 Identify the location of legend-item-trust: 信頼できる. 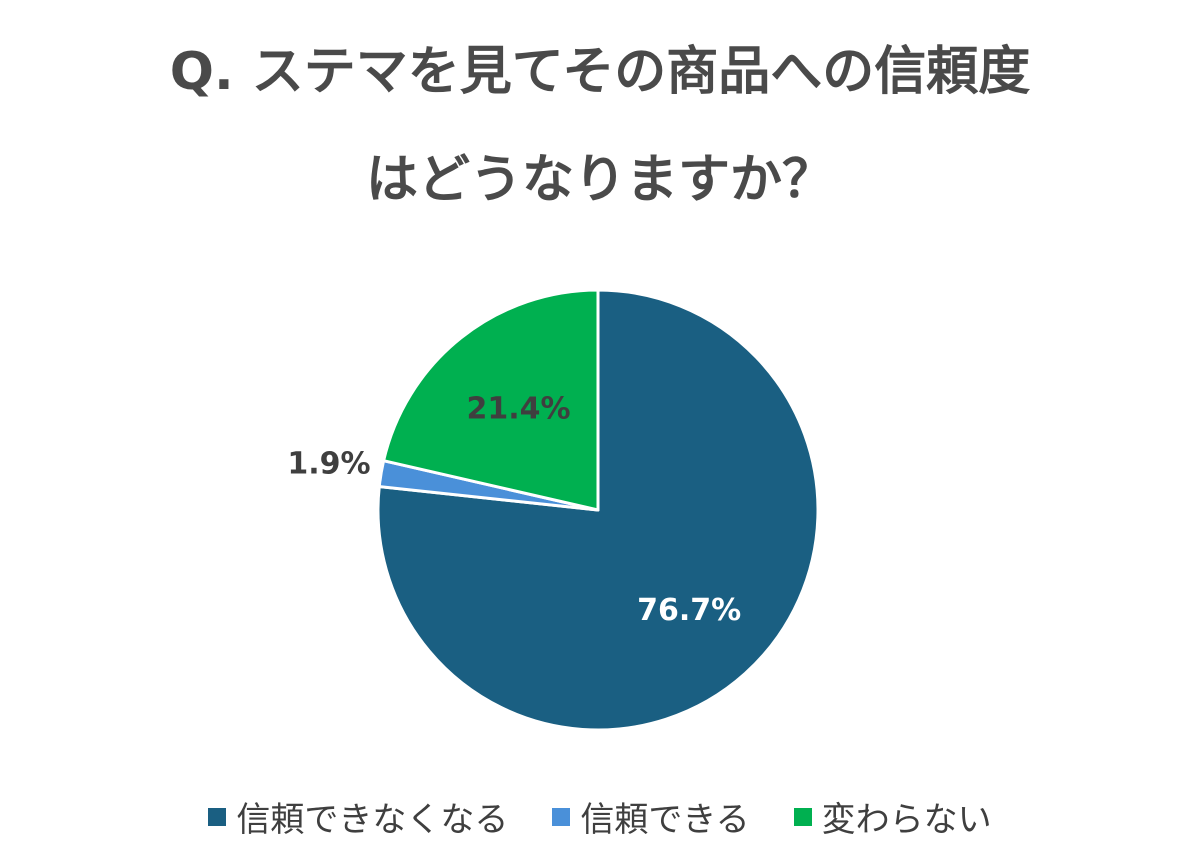
(651, 816).